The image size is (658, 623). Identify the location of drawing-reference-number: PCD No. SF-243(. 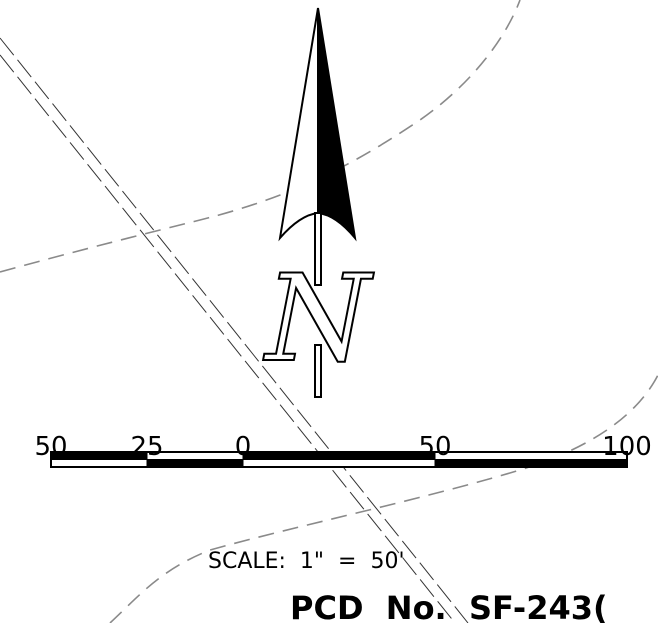
(449, 606).